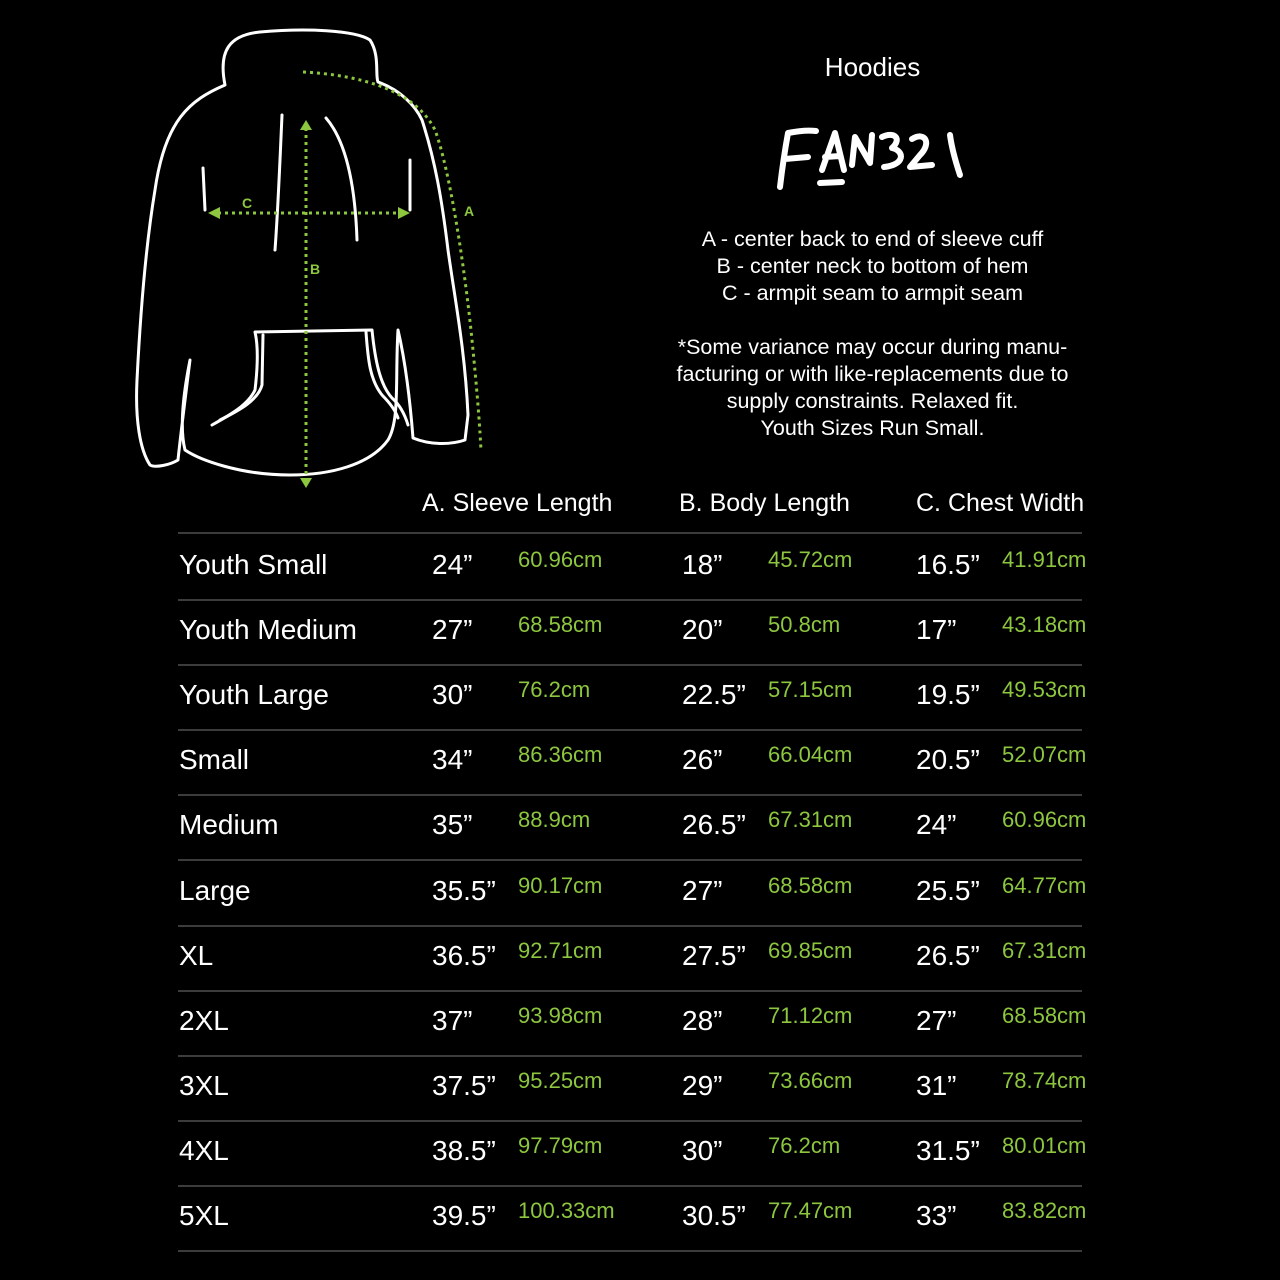 The image size is (1280, 1280). I want to click on cell-size: Small, so click(214, 760).